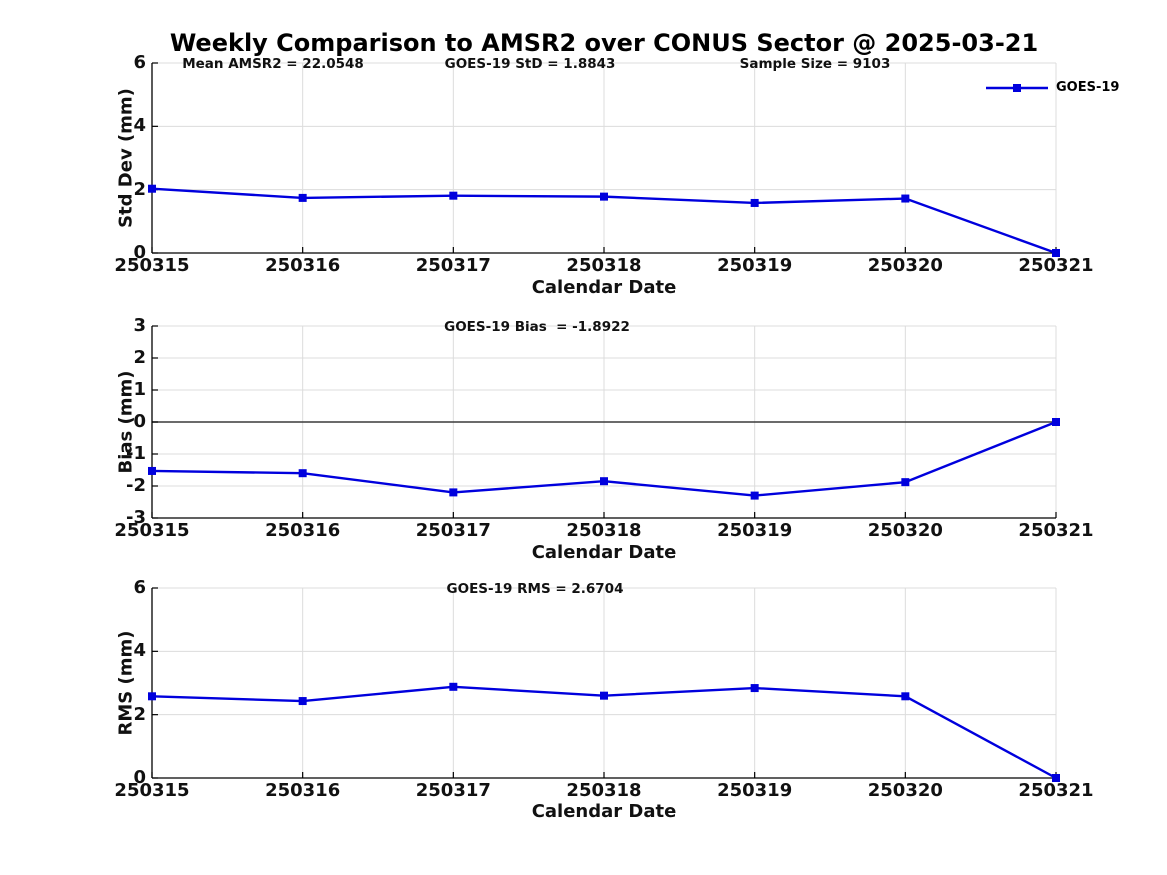  What do you see at coordinates (535, 589) in the screenshot?
I see `annotation-goes19-rms: GOES-19 RMS = 2.6704` at bounding box center [535, 589].